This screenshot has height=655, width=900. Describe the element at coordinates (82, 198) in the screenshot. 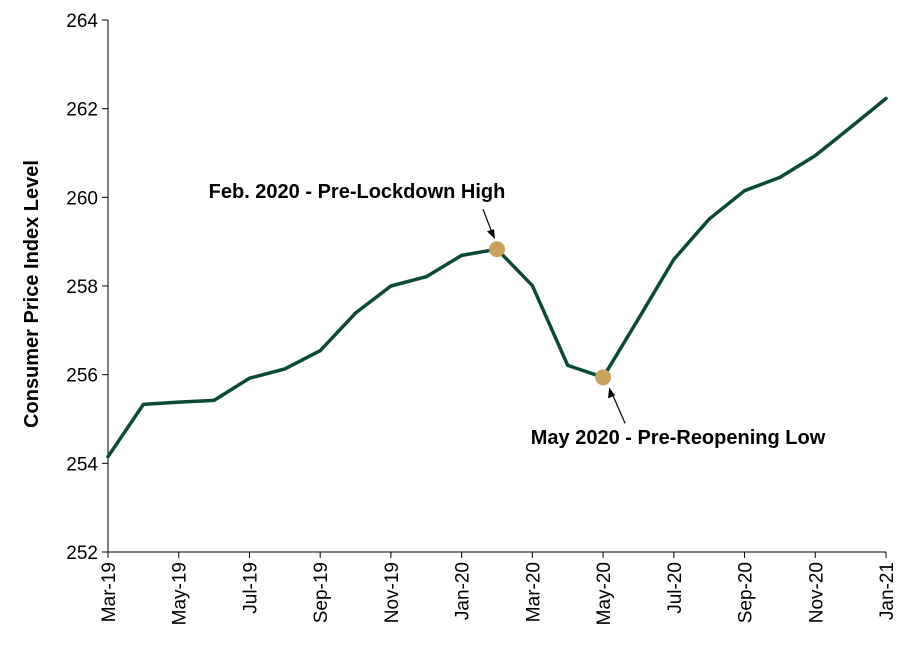

I see `y-tick-label: 260` at that location.